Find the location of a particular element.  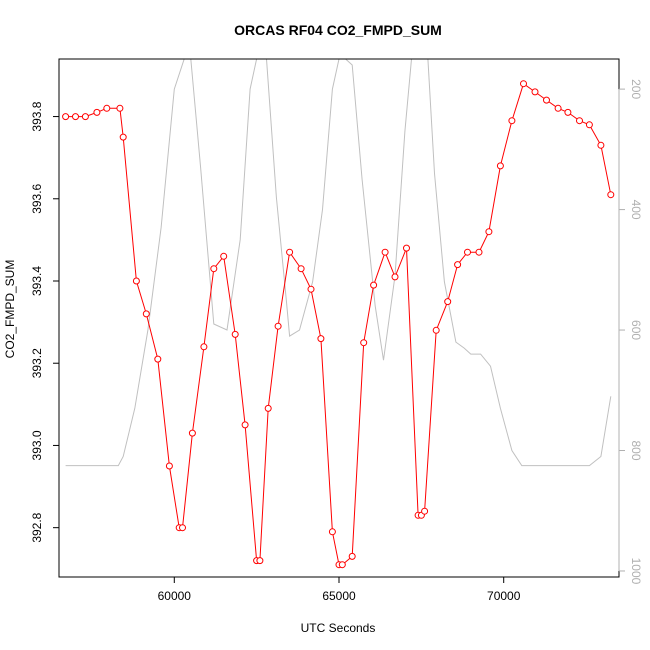

y2-tick-label: 200 is located at coordinates (636, 89).